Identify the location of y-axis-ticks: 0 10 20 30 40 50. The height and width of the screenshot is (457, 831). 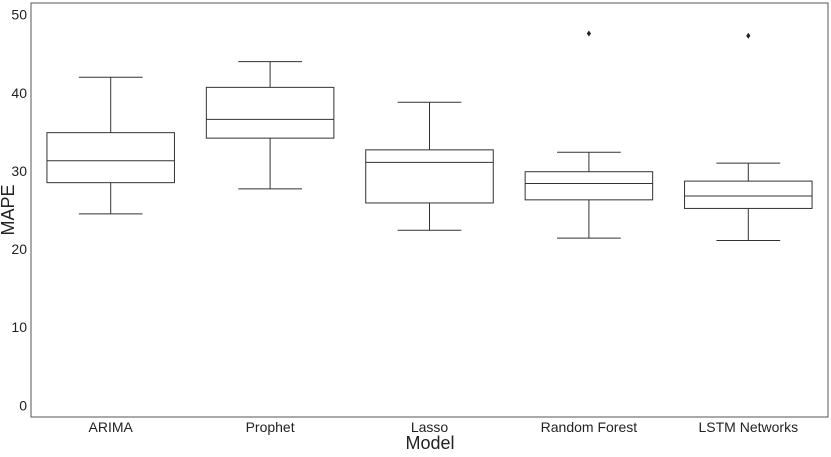
(19, 210).